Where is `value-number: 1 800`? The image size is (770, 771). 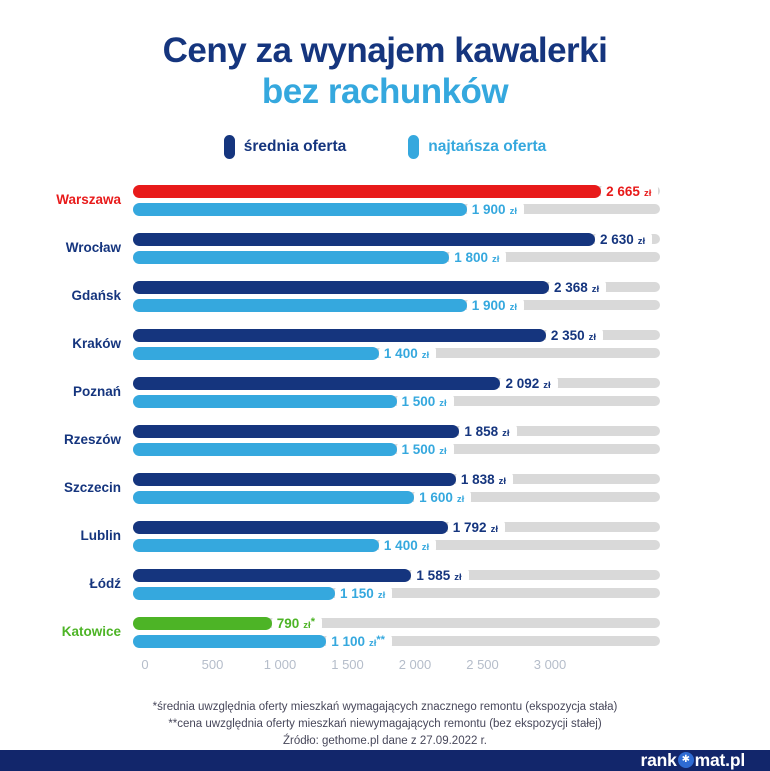 value-number: 1 800 is located at coordinates (471, 257).